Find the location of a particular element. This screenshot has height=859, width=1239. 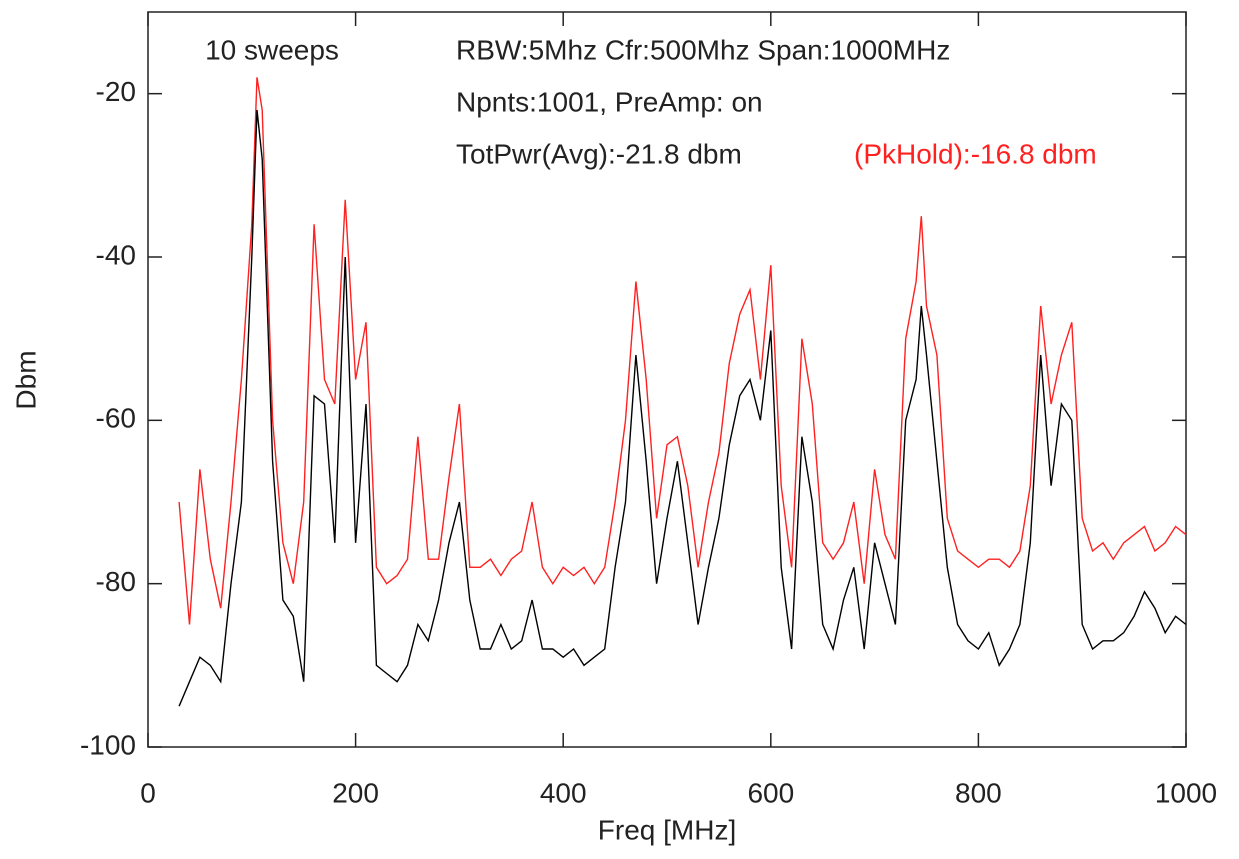

y-tick-label: -100 is located at coordinates (108, 744).